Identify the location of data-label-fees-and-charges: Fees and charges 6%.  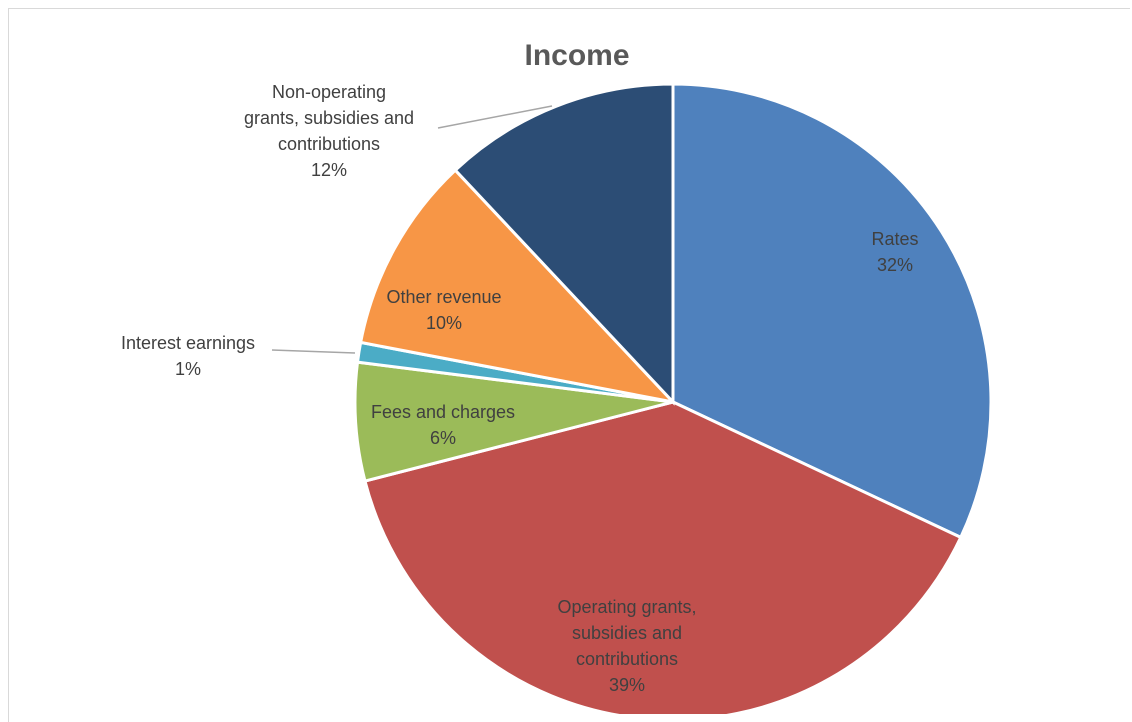
(443, 425).